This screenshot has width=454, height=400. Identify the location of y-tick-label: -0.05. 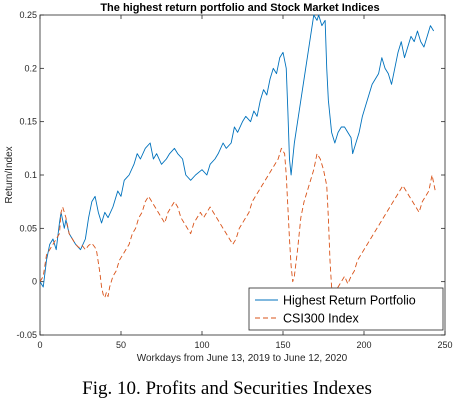
(26, 335).